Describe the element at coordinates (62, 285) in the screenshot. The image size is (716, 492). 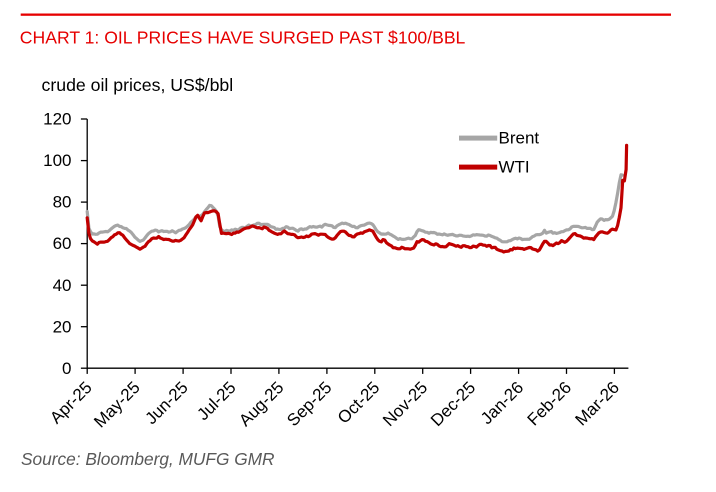
I see `svg-text: 40` at that location.